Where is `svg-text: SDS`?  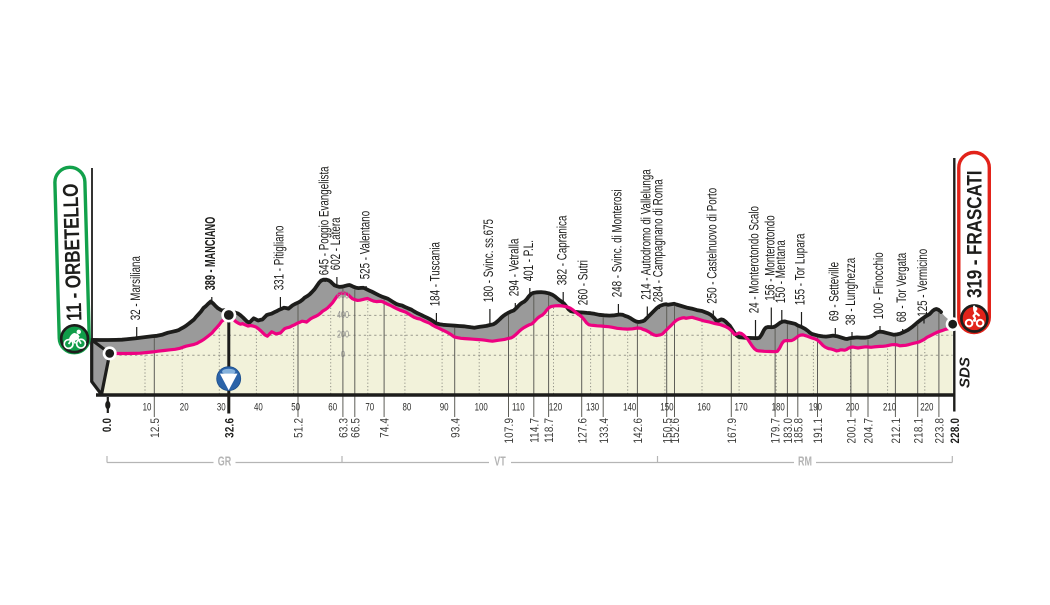 svg-text: SDS is located at coordinates (965, 372).